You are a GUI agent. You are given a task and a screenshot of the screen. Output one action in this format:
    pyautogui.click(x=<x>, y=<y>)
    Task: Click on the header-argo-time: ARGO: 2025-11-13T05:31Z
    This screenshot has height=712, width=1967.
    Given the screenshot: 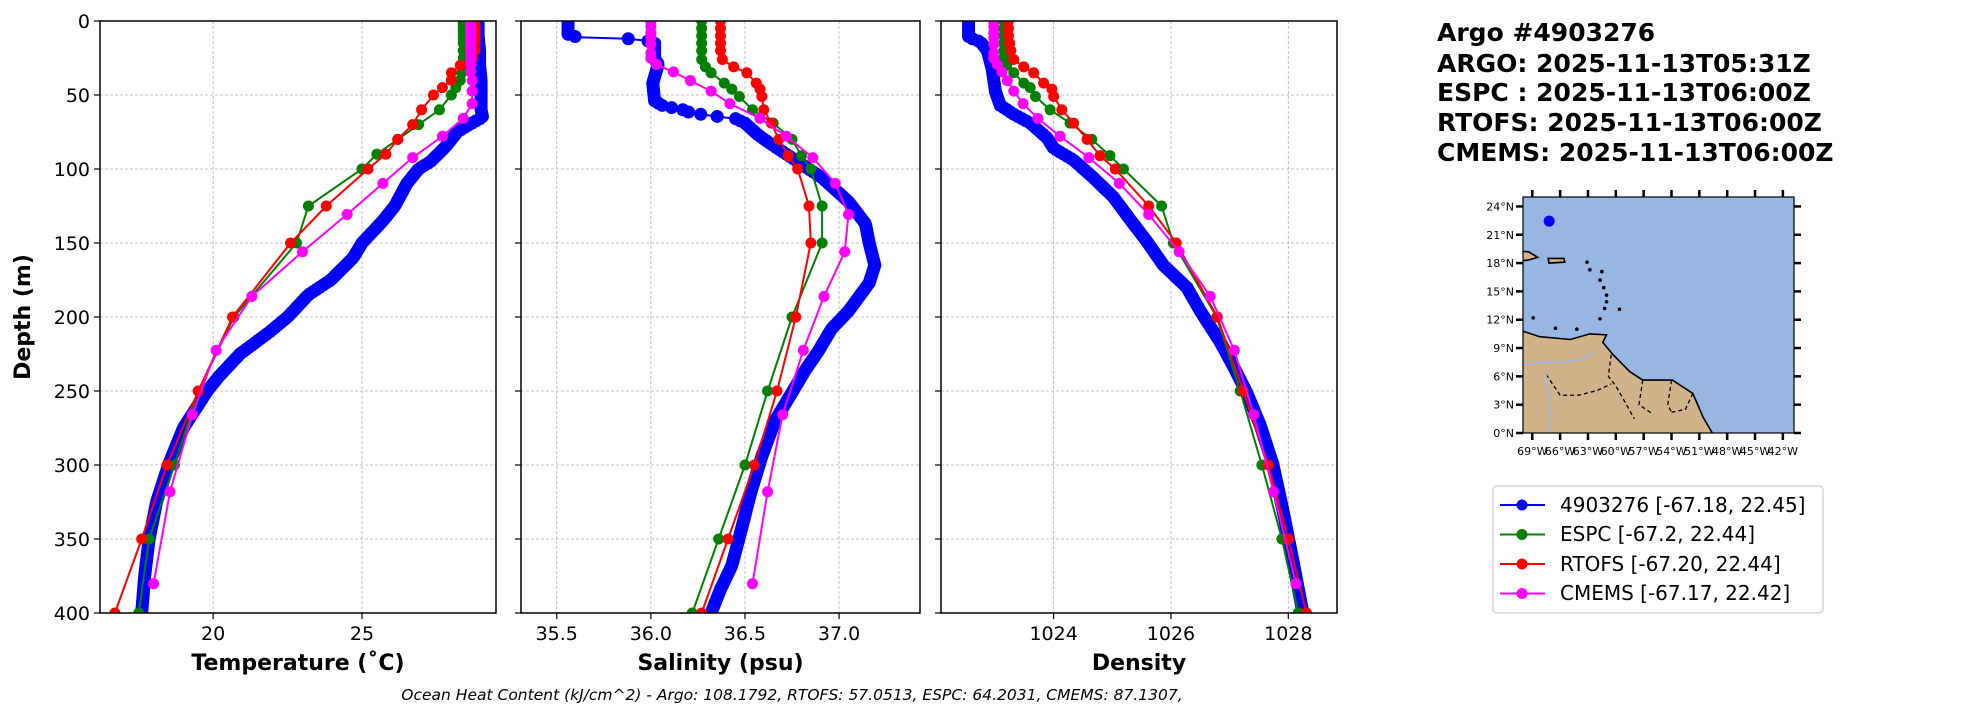 What is the action you would take?
    pyautogui.click(x=1624, y=63)
    